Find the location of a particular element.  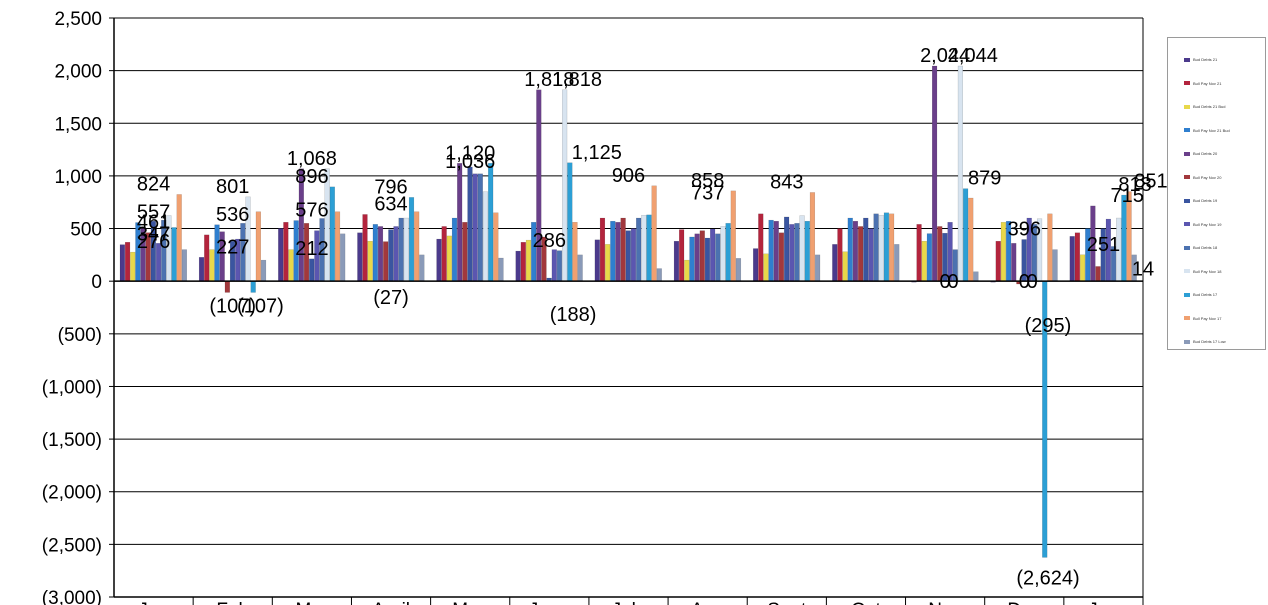

y-tick-label: 0 is located at coordinates (96, 282).